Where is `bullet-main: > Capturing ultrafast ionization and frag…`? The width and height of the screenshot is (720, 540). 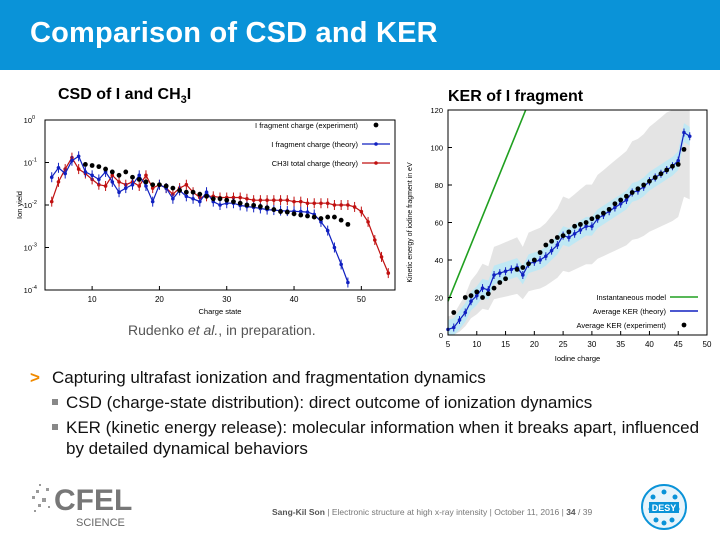 bullet-main: > Capturing ultrafast ionization and frag… is located at coordinates (370, 378).